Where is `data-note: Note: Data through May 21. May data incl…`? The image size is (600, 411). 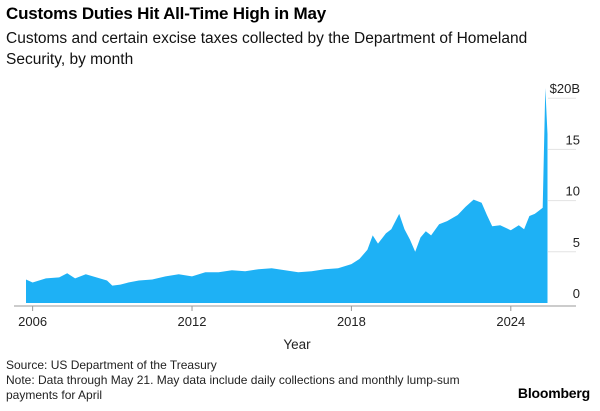 data-note: Note: Data through May 21. May data incl… is located at coordinates (233, 387).